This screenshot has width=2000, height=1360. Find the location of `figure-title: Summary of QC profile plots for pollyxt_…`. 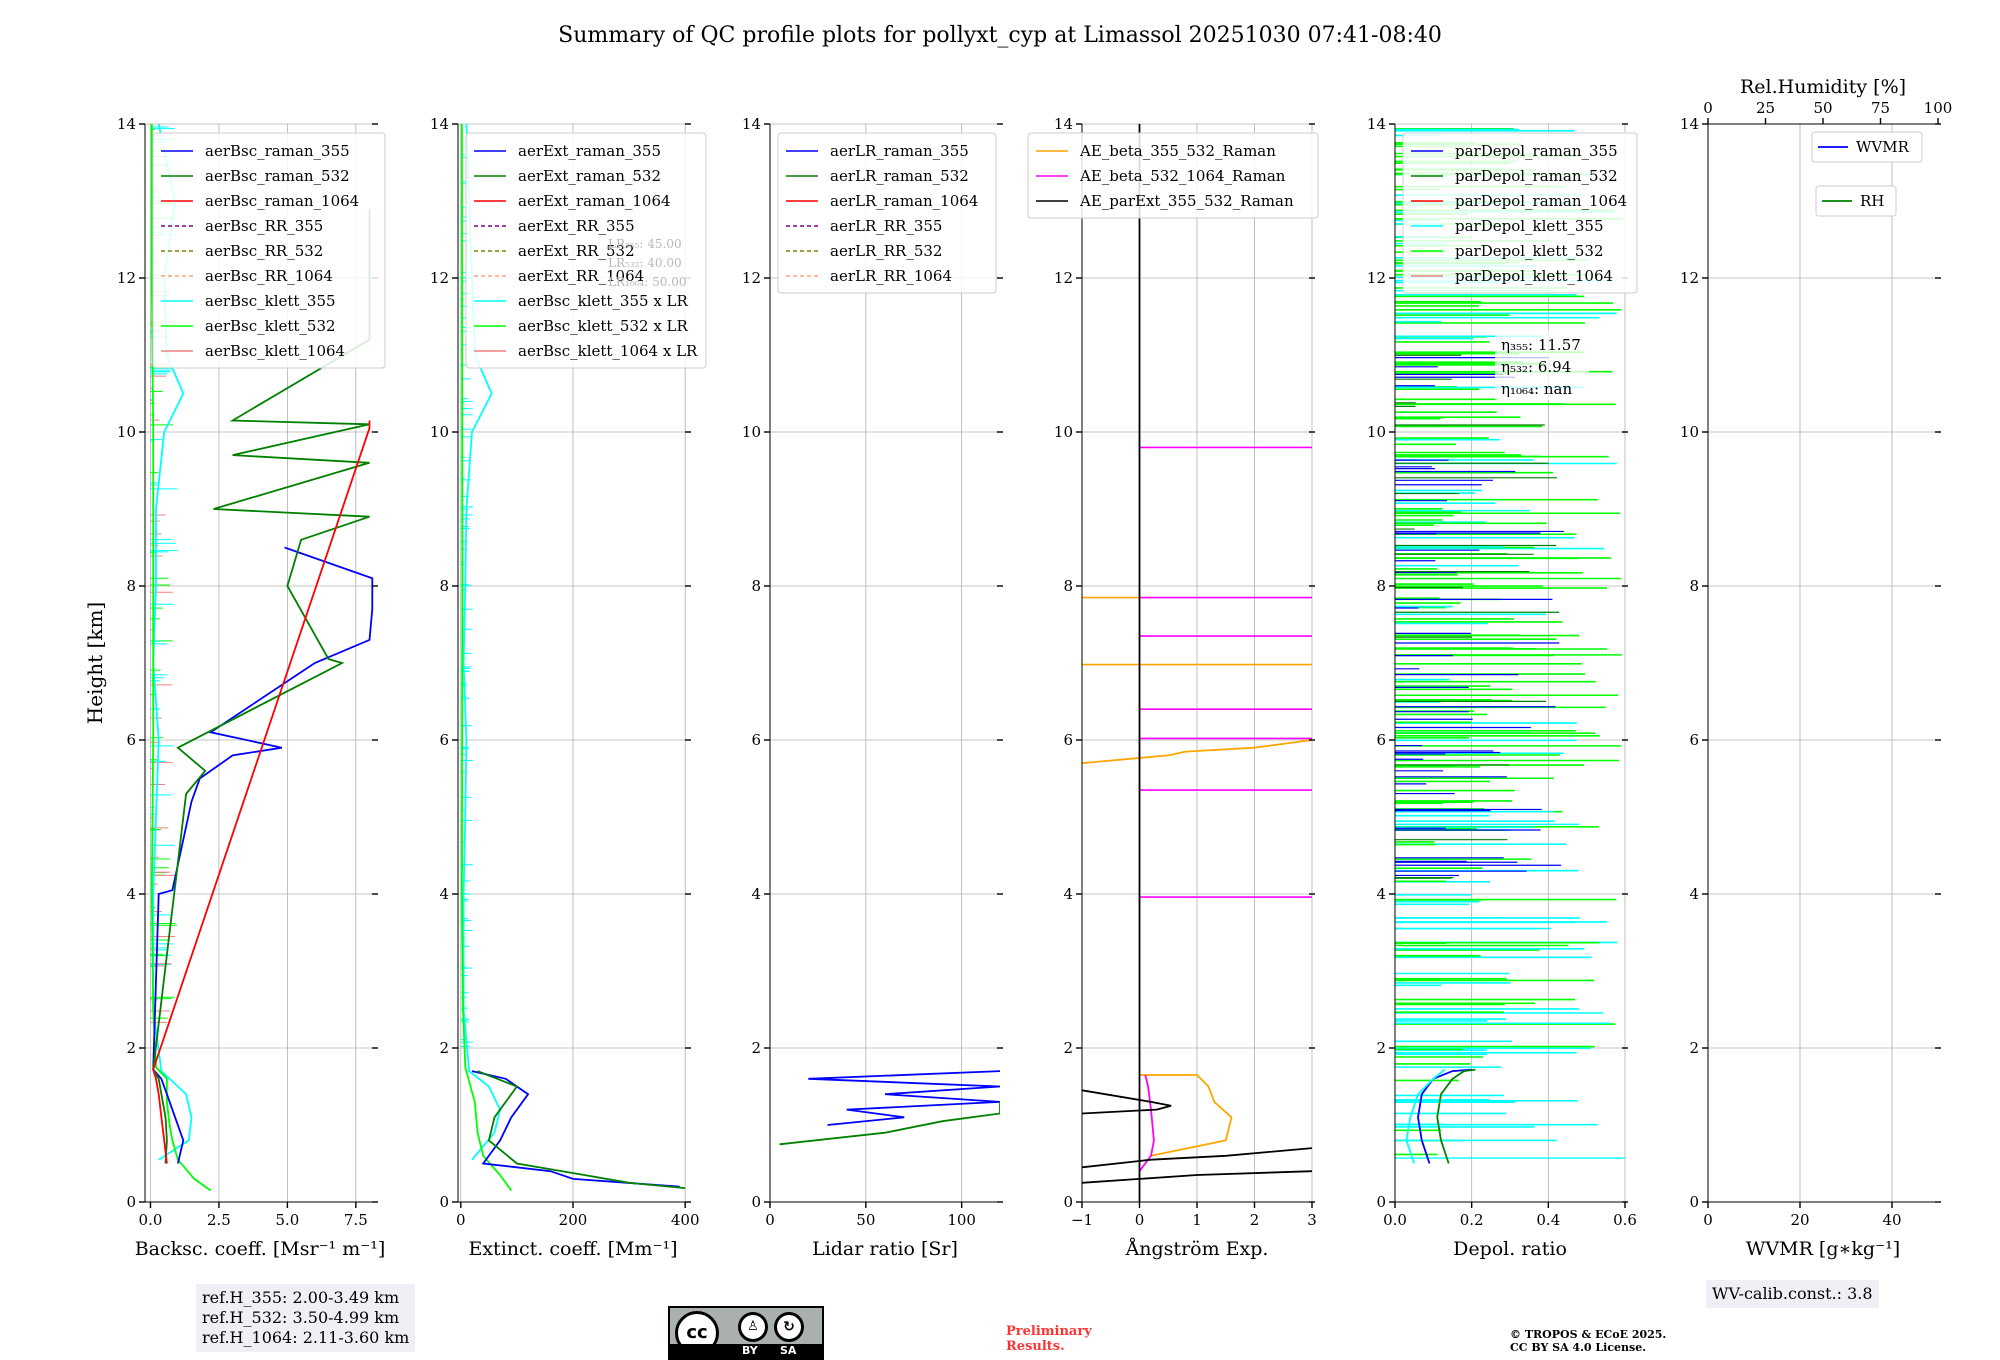

figure-title: Summary of QC profile plots for pollyxt_… is located at coordinates (1000, 35).